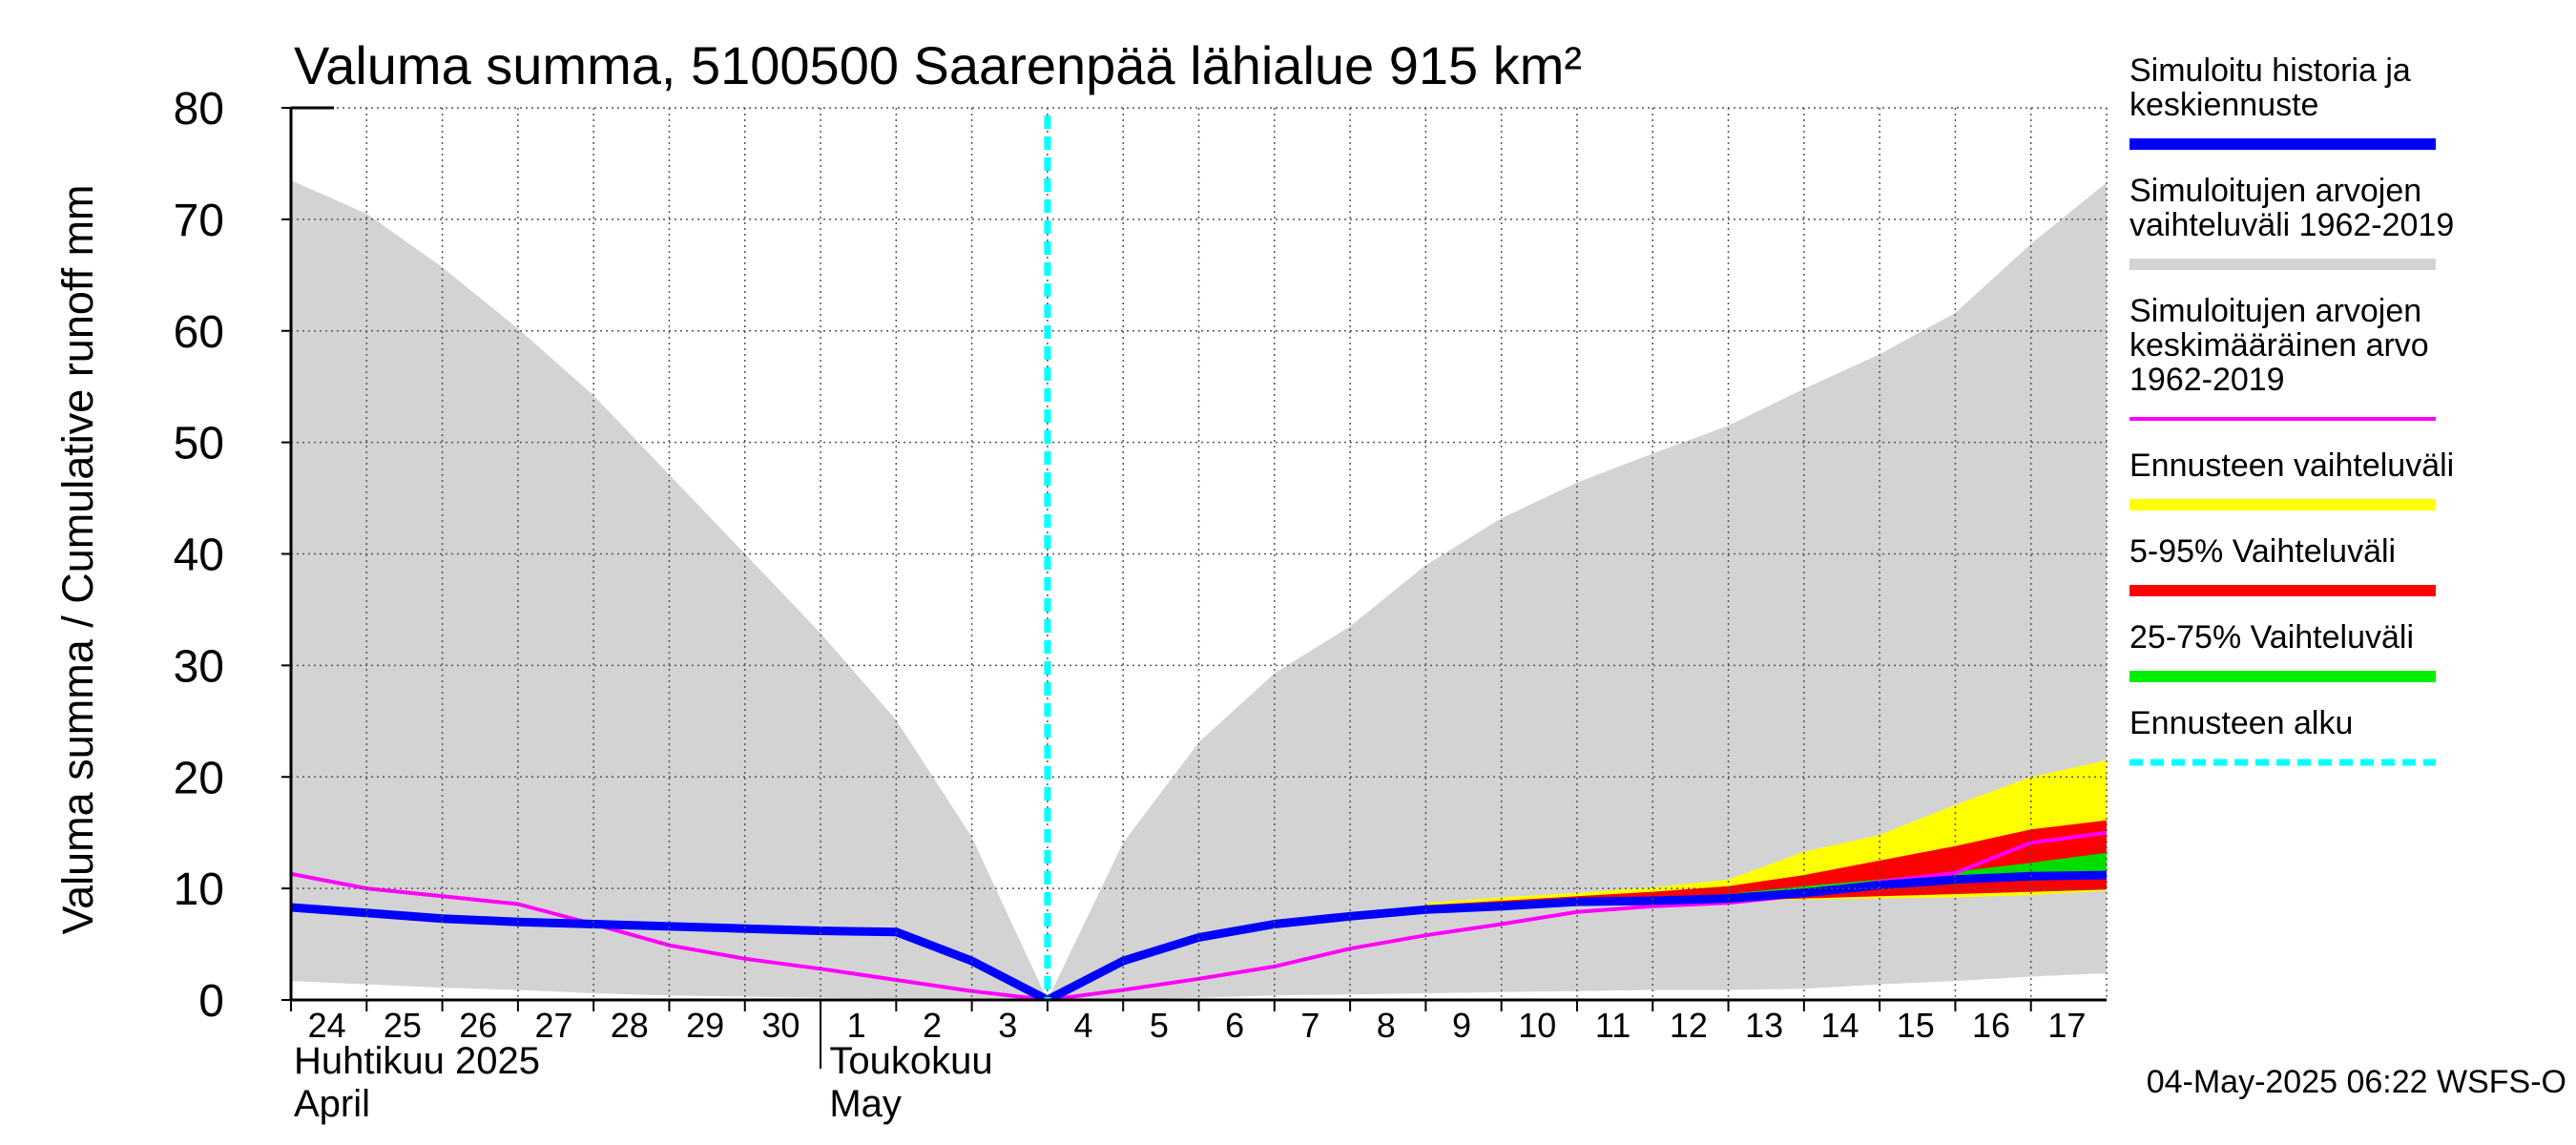  What do you see at coordinates (1764, 1025) in the screenshot?
I see `x-tick-label: 13` at bounding box center [1764, 1025].